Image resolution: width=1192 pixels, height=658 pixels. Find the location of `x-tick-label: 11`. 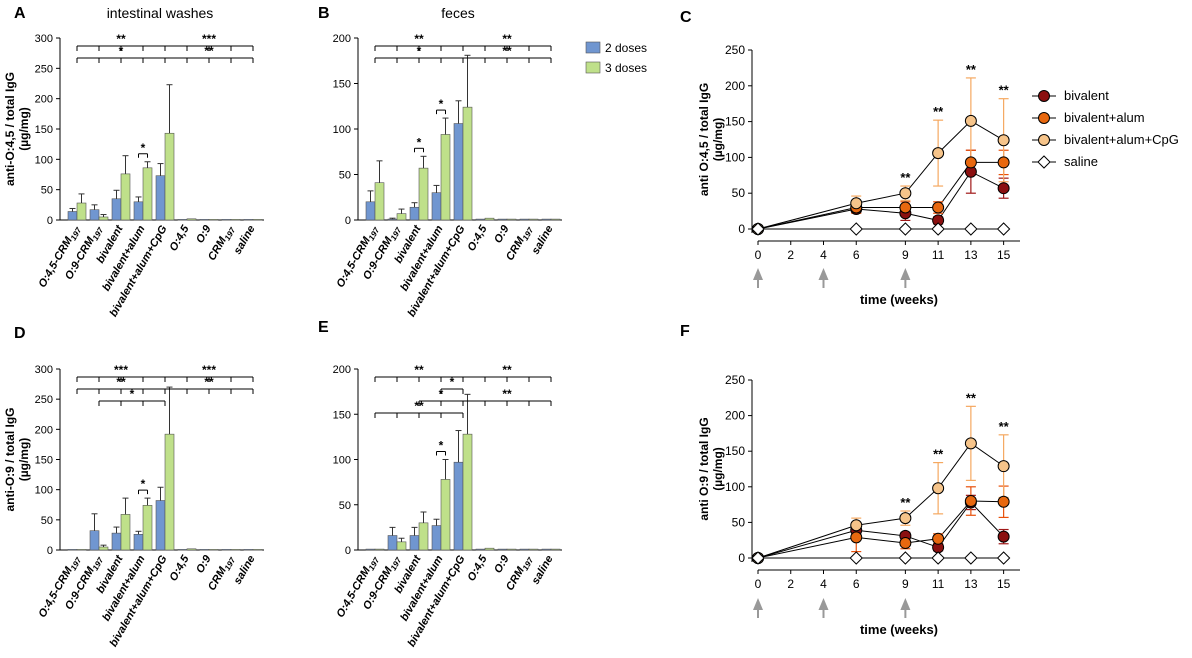

x-tick-label: 11 is located at coordinates (938, 255).